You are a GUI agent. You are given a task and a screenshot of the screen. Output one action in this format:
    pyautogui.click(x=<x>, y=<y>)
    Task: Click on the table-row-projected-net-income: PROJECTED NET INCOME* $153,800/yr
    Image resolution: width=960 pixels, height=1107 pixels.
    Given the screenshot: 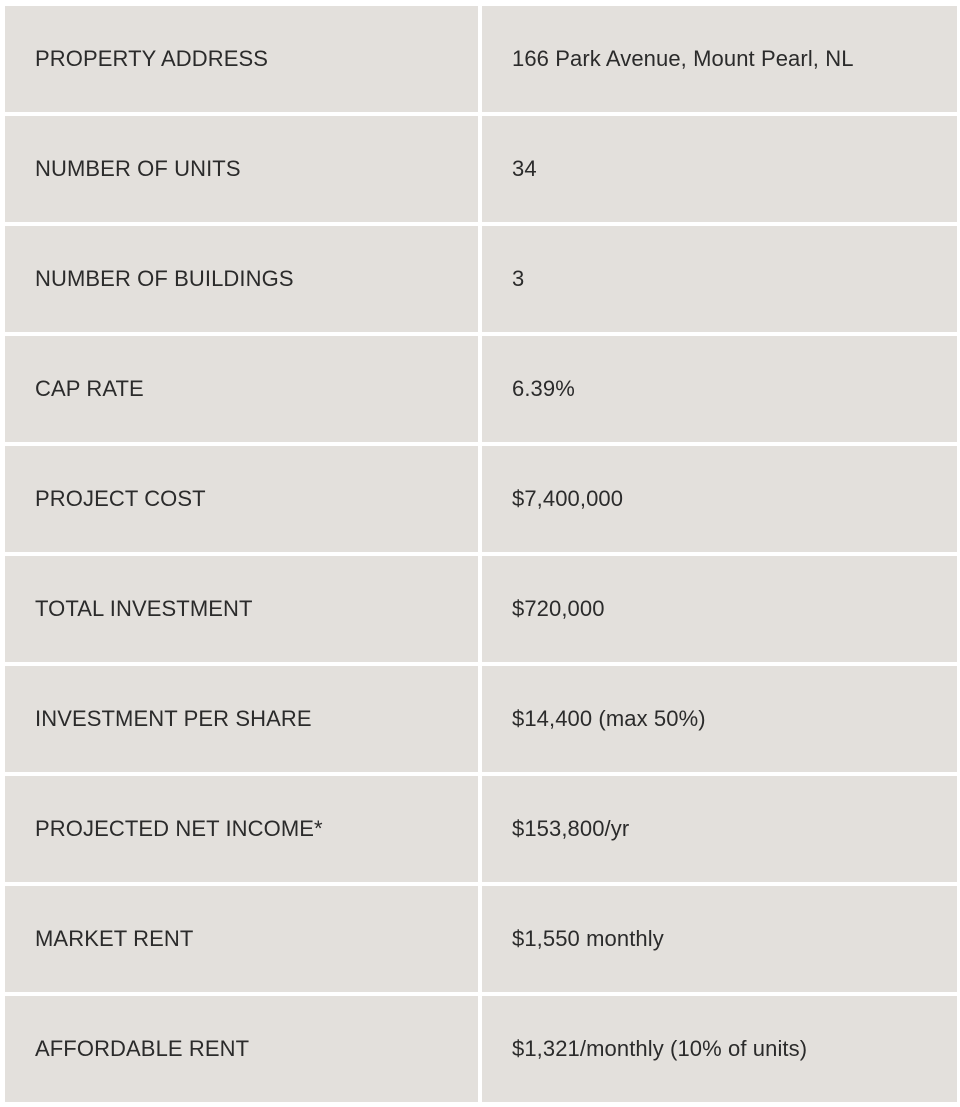 What is the action you would take?
    pyautogui.click(x=481, y=829)
    